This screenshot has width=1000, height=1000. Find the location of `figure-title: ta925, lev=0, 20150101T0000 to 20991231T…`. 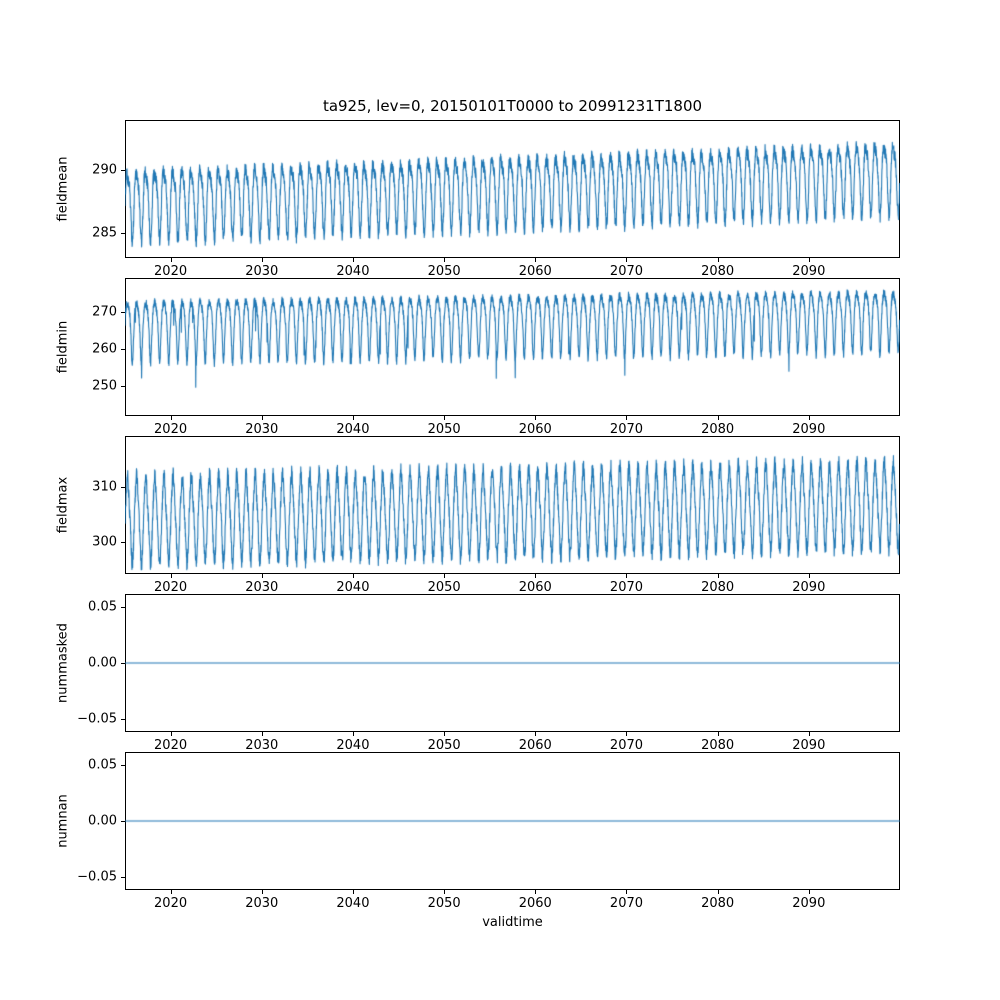

figure-title: ta925, lev=0, 20150101T0000 to 20991231T… is located at coordinates (512, 106).